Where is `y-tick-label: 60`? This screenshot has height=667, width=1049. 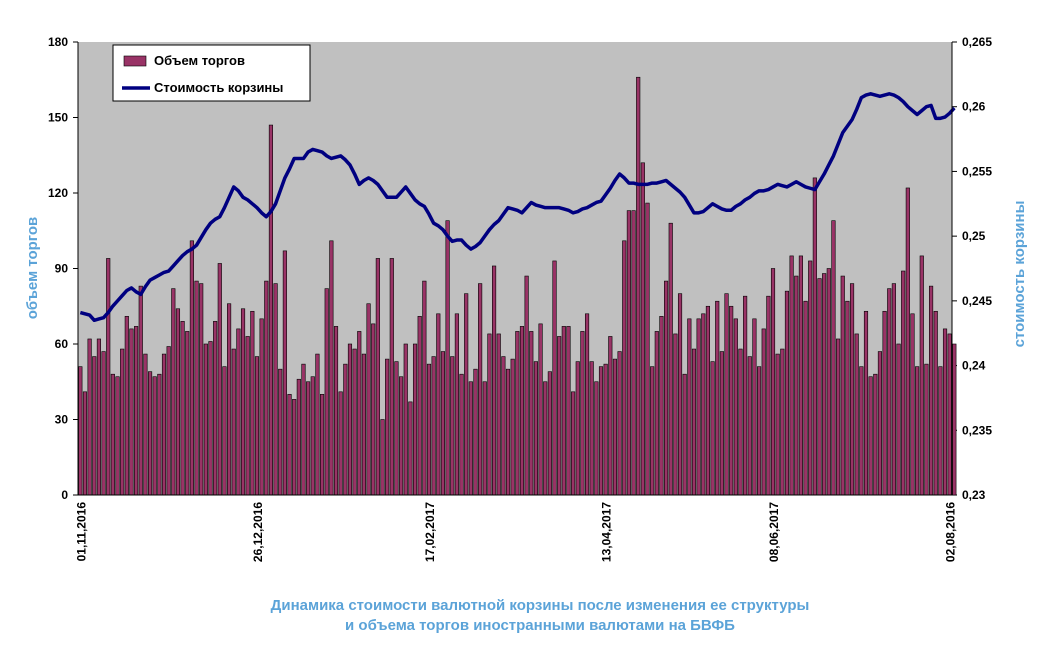
y-tick-label: 60 is located at coordinates (62, 344).